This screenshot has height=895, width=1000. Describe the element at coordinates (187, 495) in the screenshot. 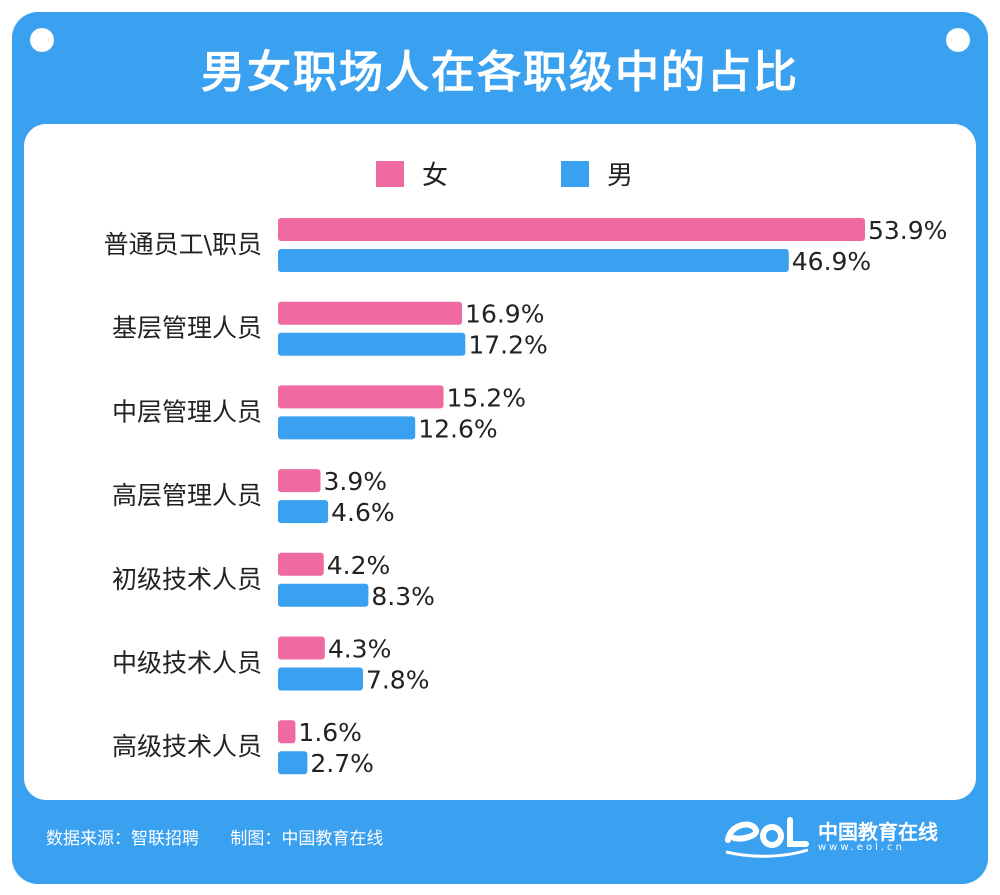

I see `category-label-3: 高层管理人员` at that location.